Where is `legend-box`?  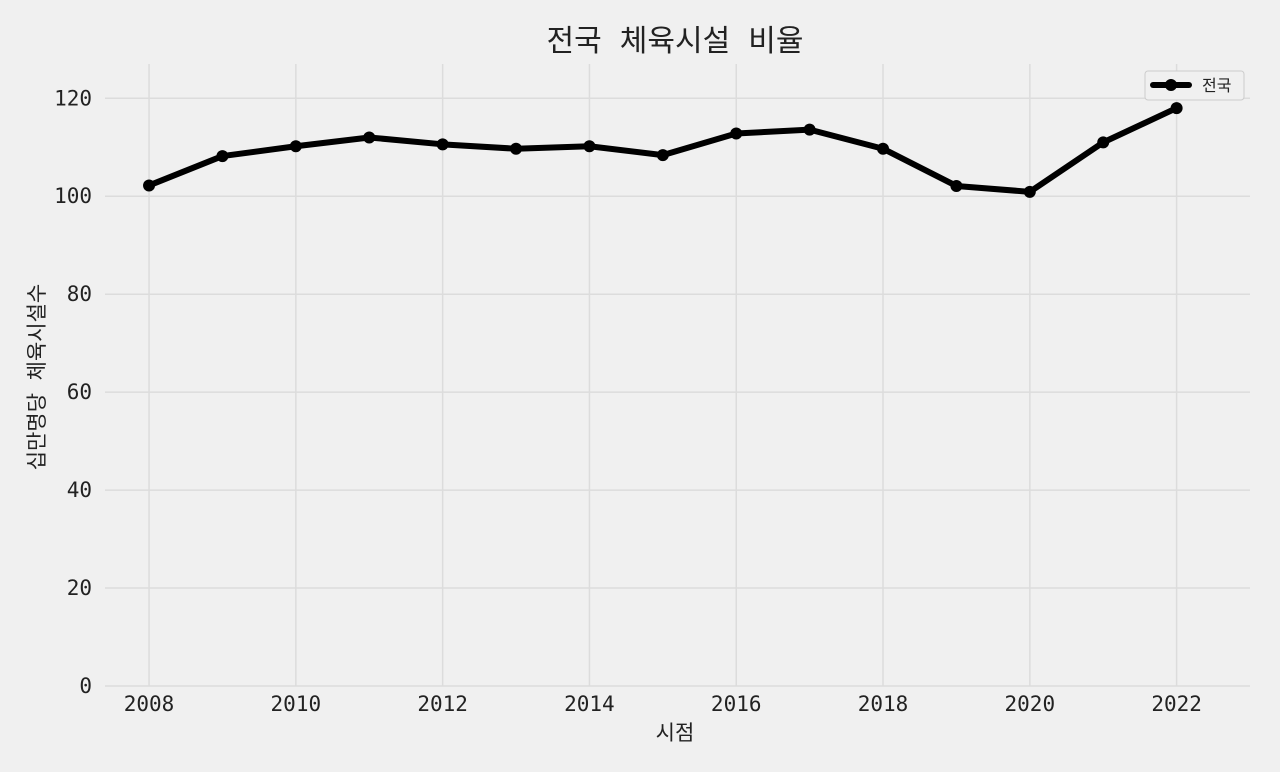
legend-box is located at coordinates (1194, 85).